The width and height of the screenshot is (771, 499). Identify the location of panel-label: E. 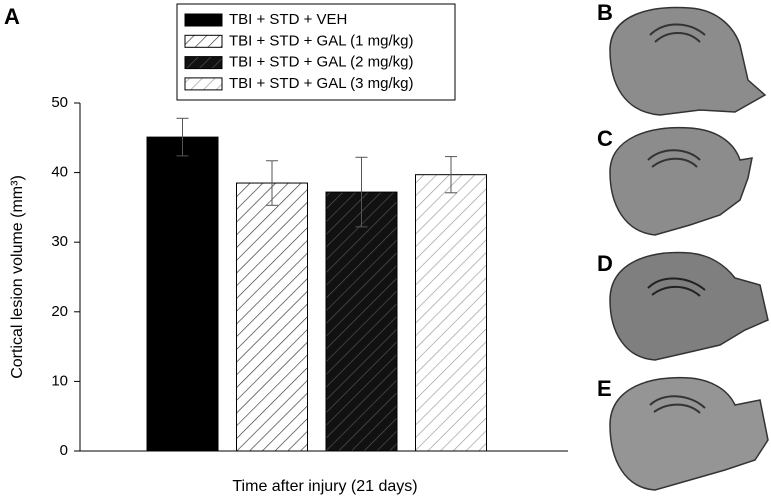
(604, 388).